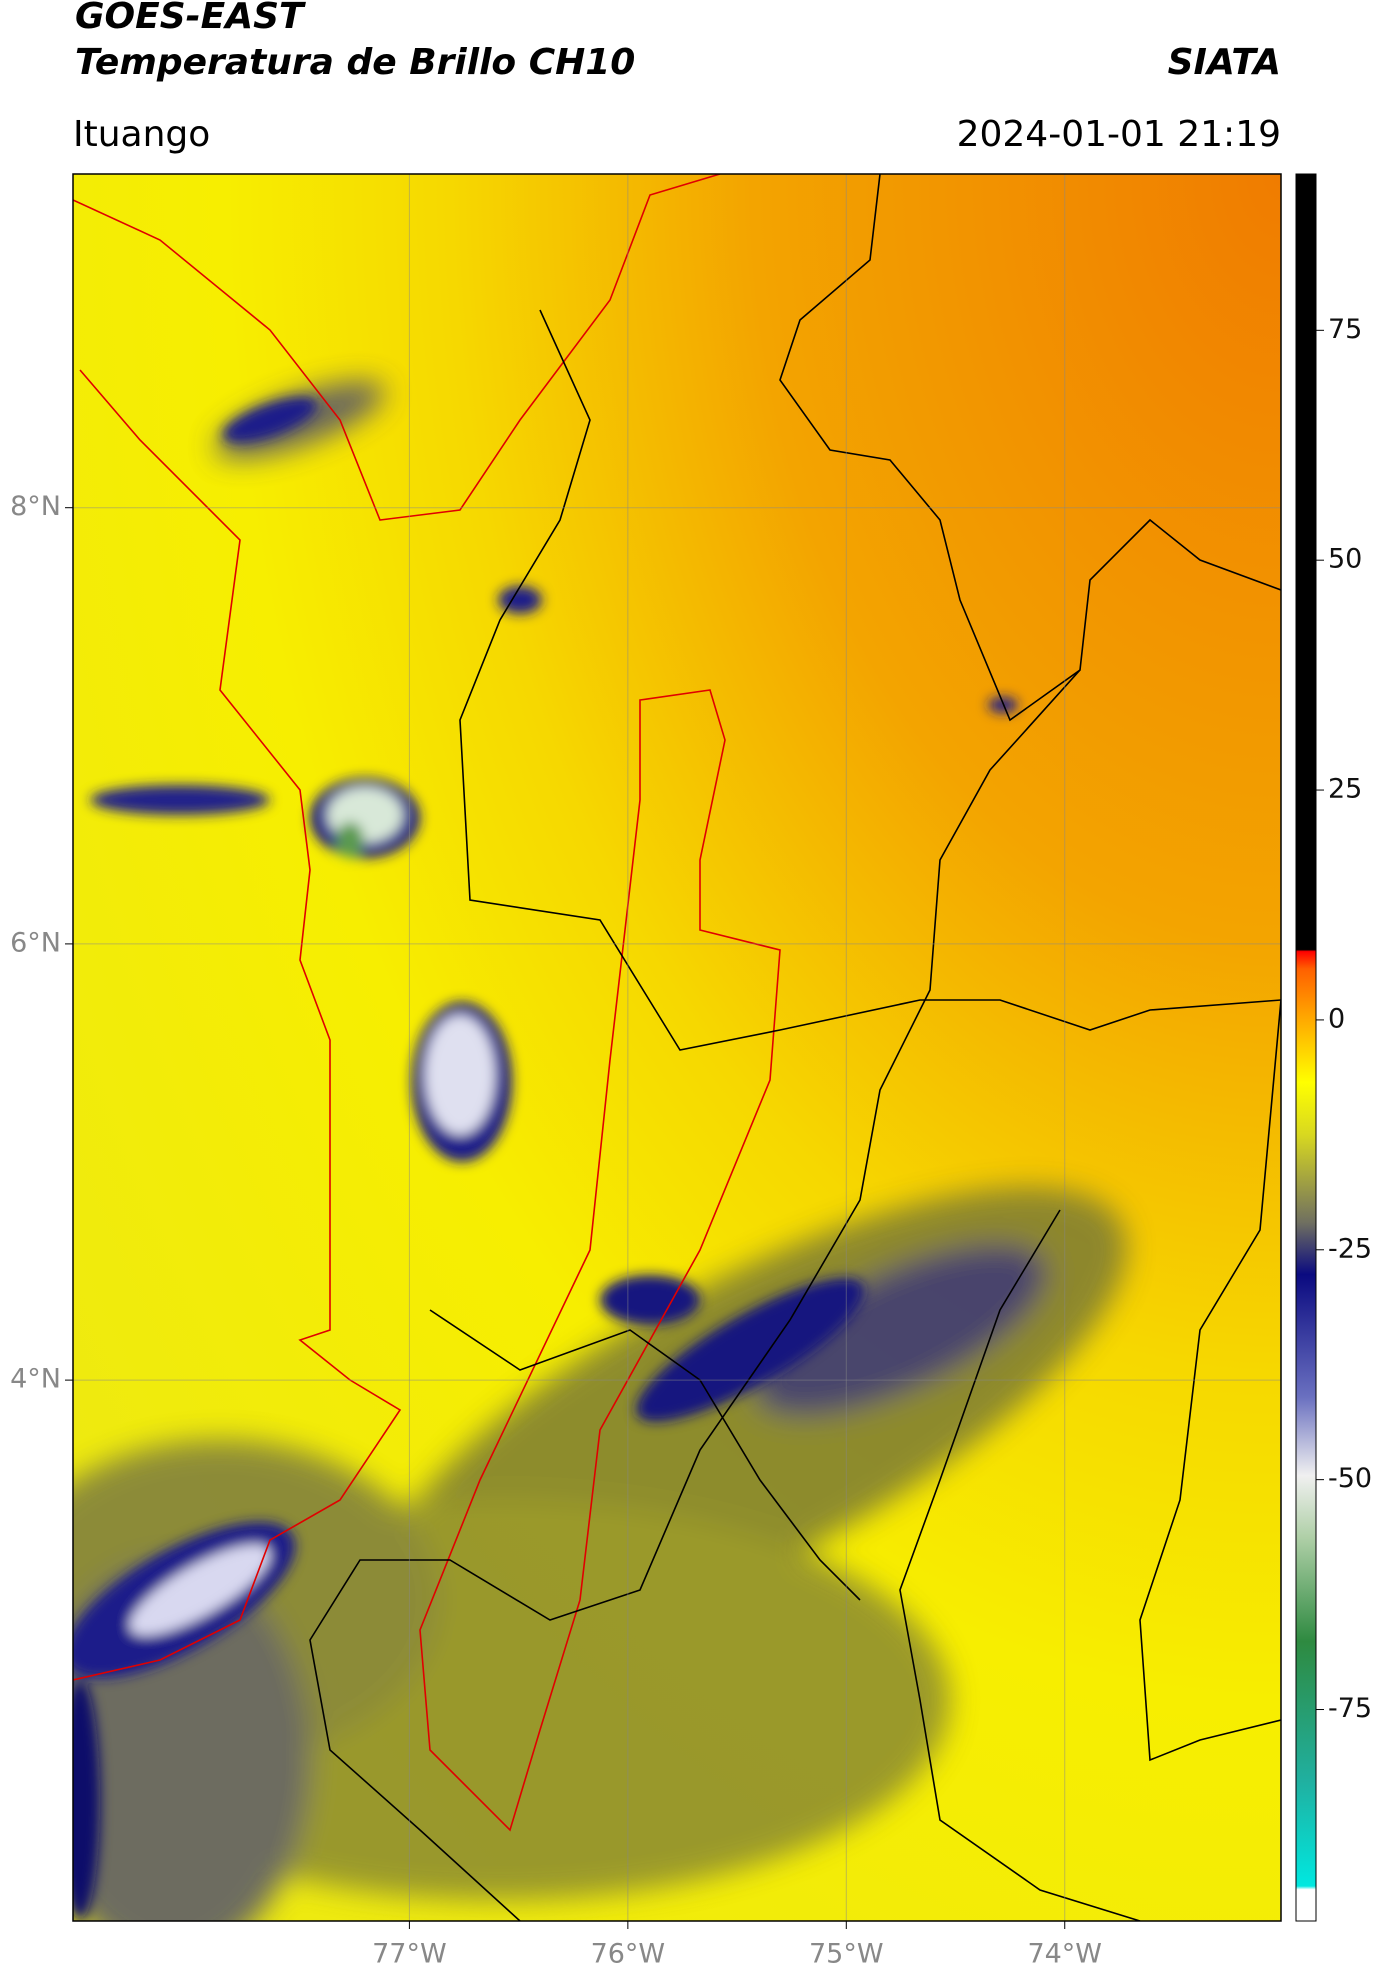 Image resolution: width=1384 pixels, height=1981 pixels. I want to click on colorbar-tick-label: 50, so click(1345, 559).